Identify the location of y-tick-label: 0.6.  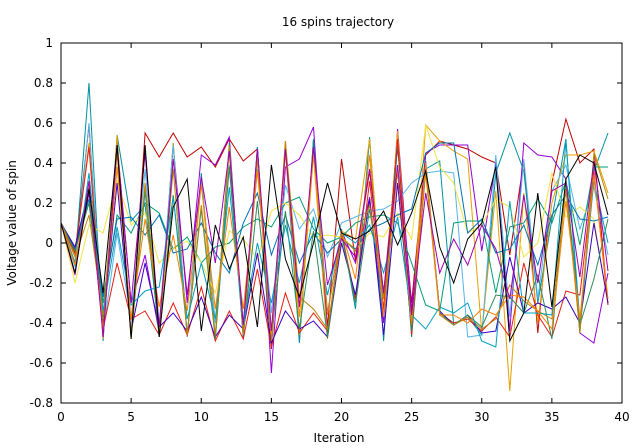
(43, 123).